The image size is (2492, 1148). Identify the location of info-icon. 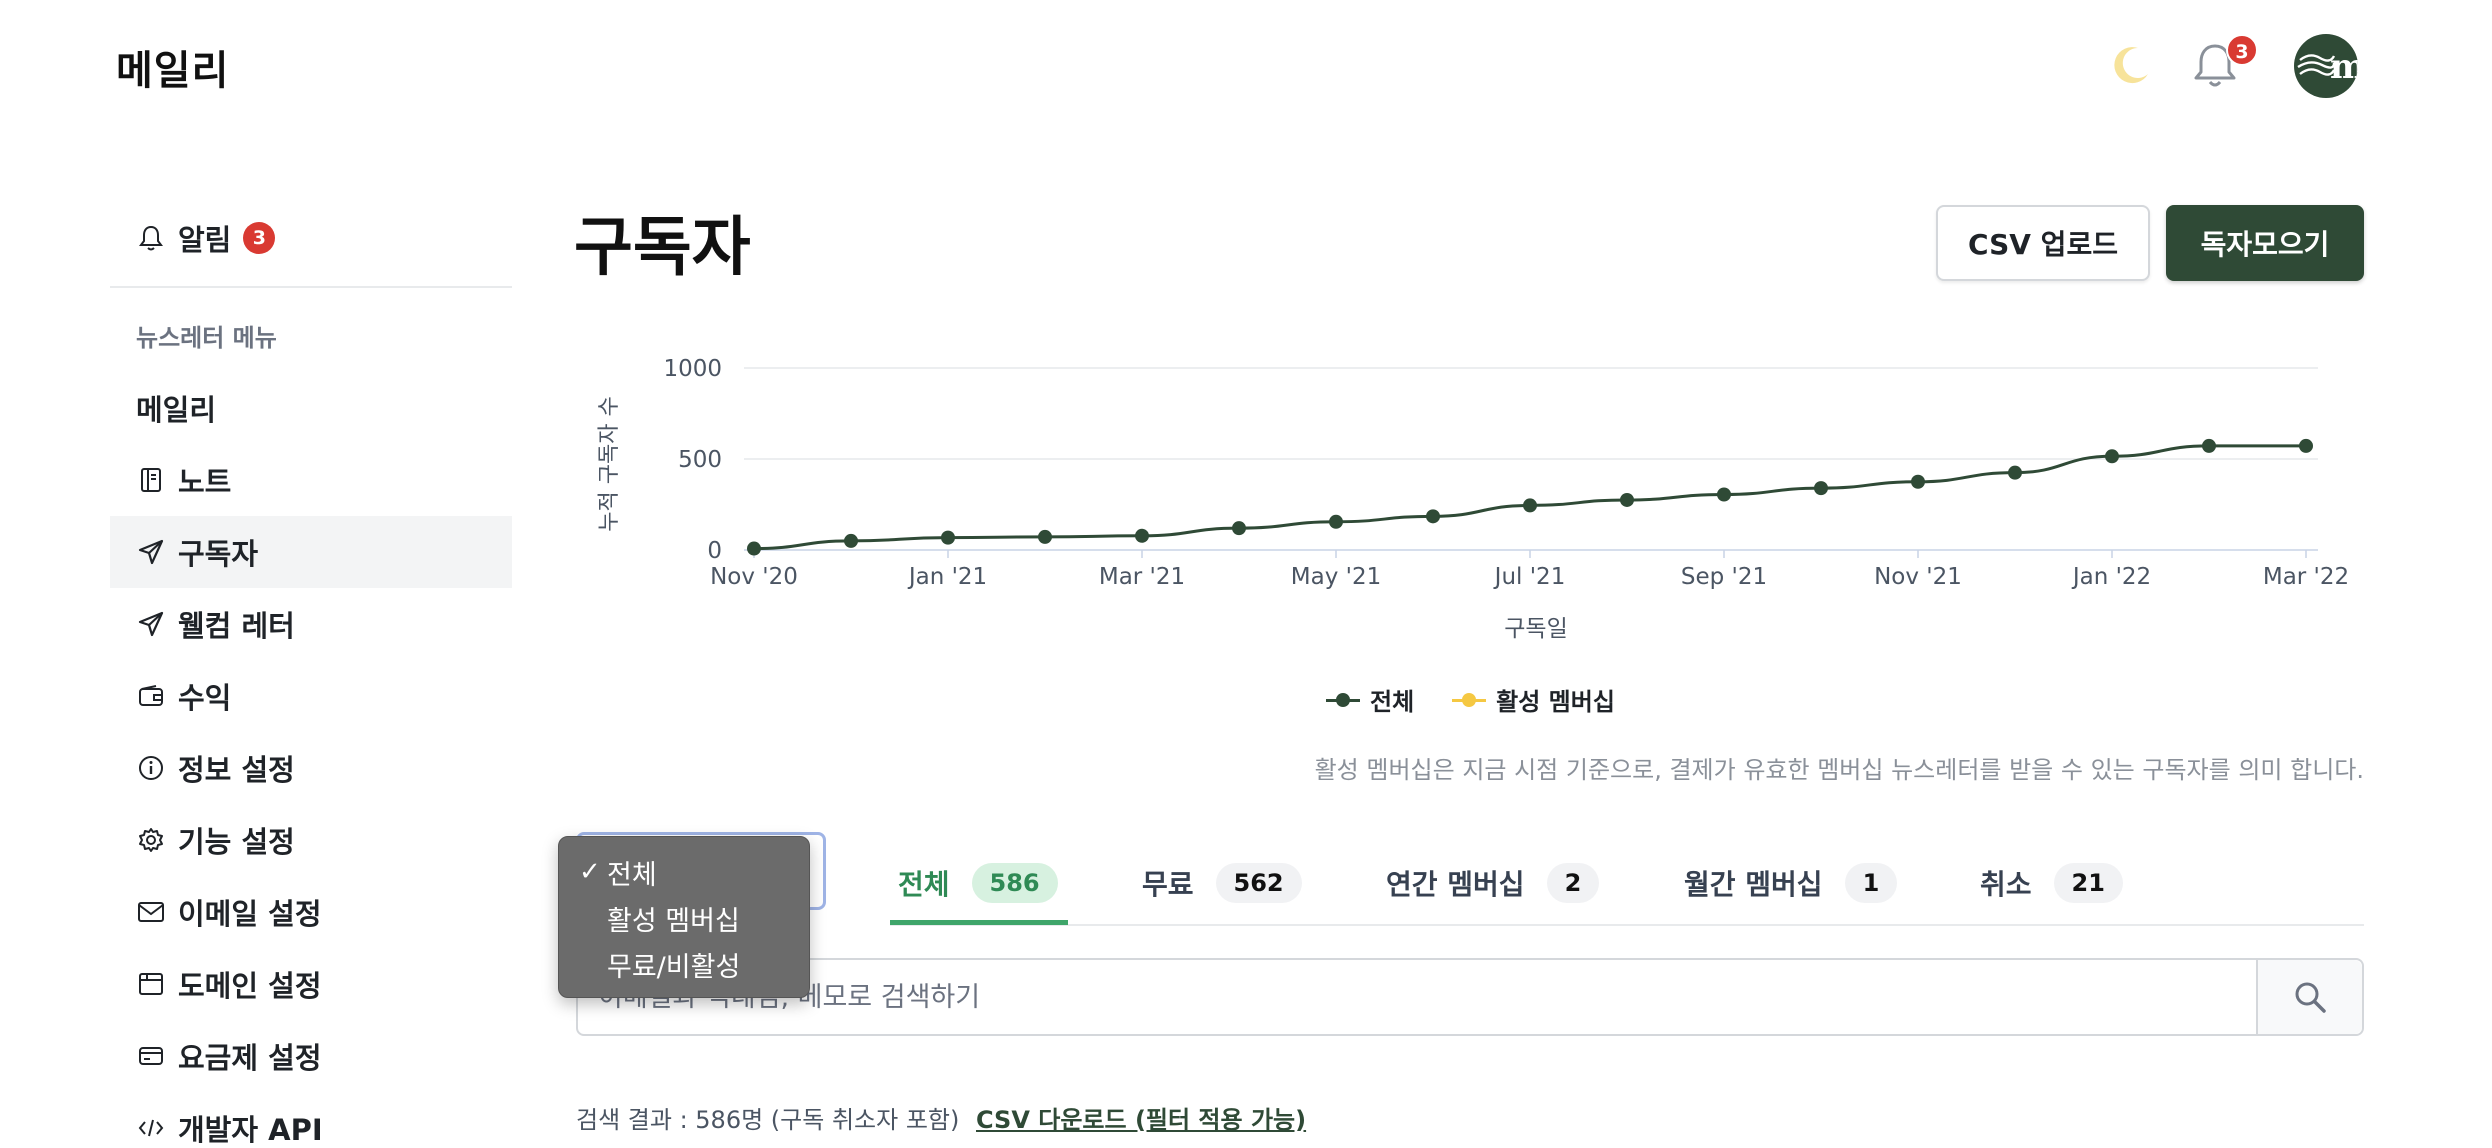
(151, 768).